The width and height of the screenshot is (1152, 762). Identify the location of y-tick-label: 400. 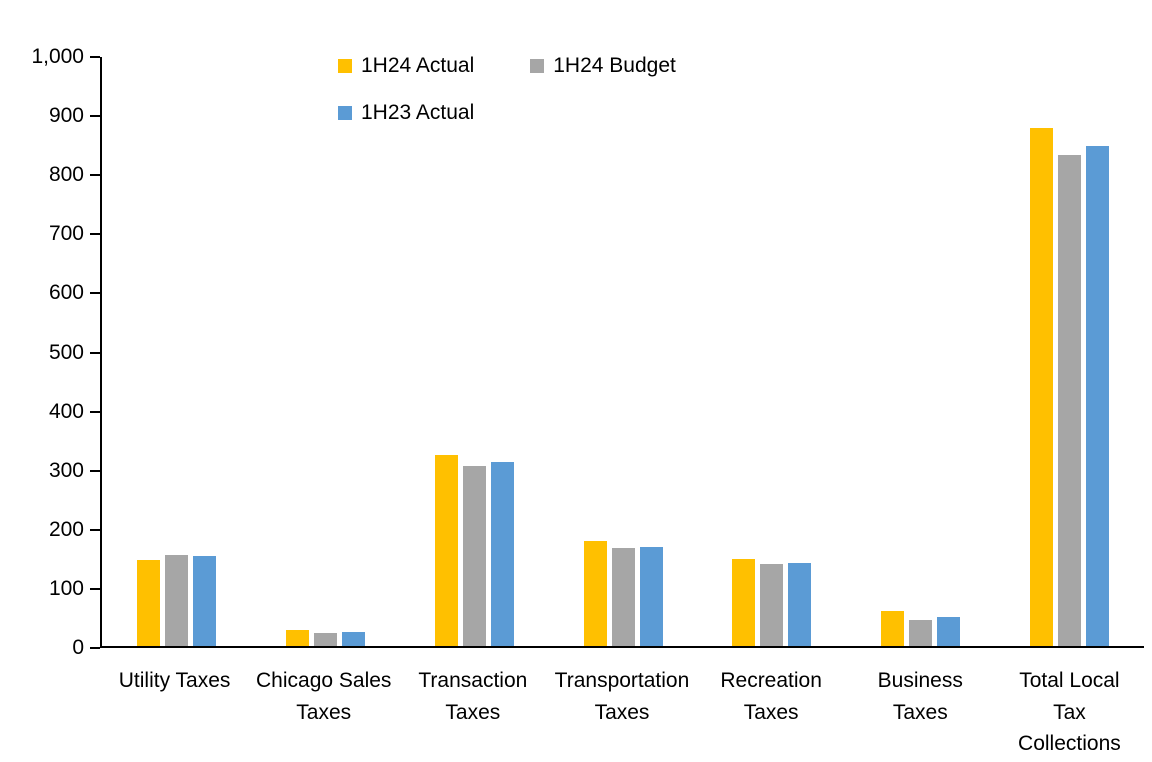
(66, 411).